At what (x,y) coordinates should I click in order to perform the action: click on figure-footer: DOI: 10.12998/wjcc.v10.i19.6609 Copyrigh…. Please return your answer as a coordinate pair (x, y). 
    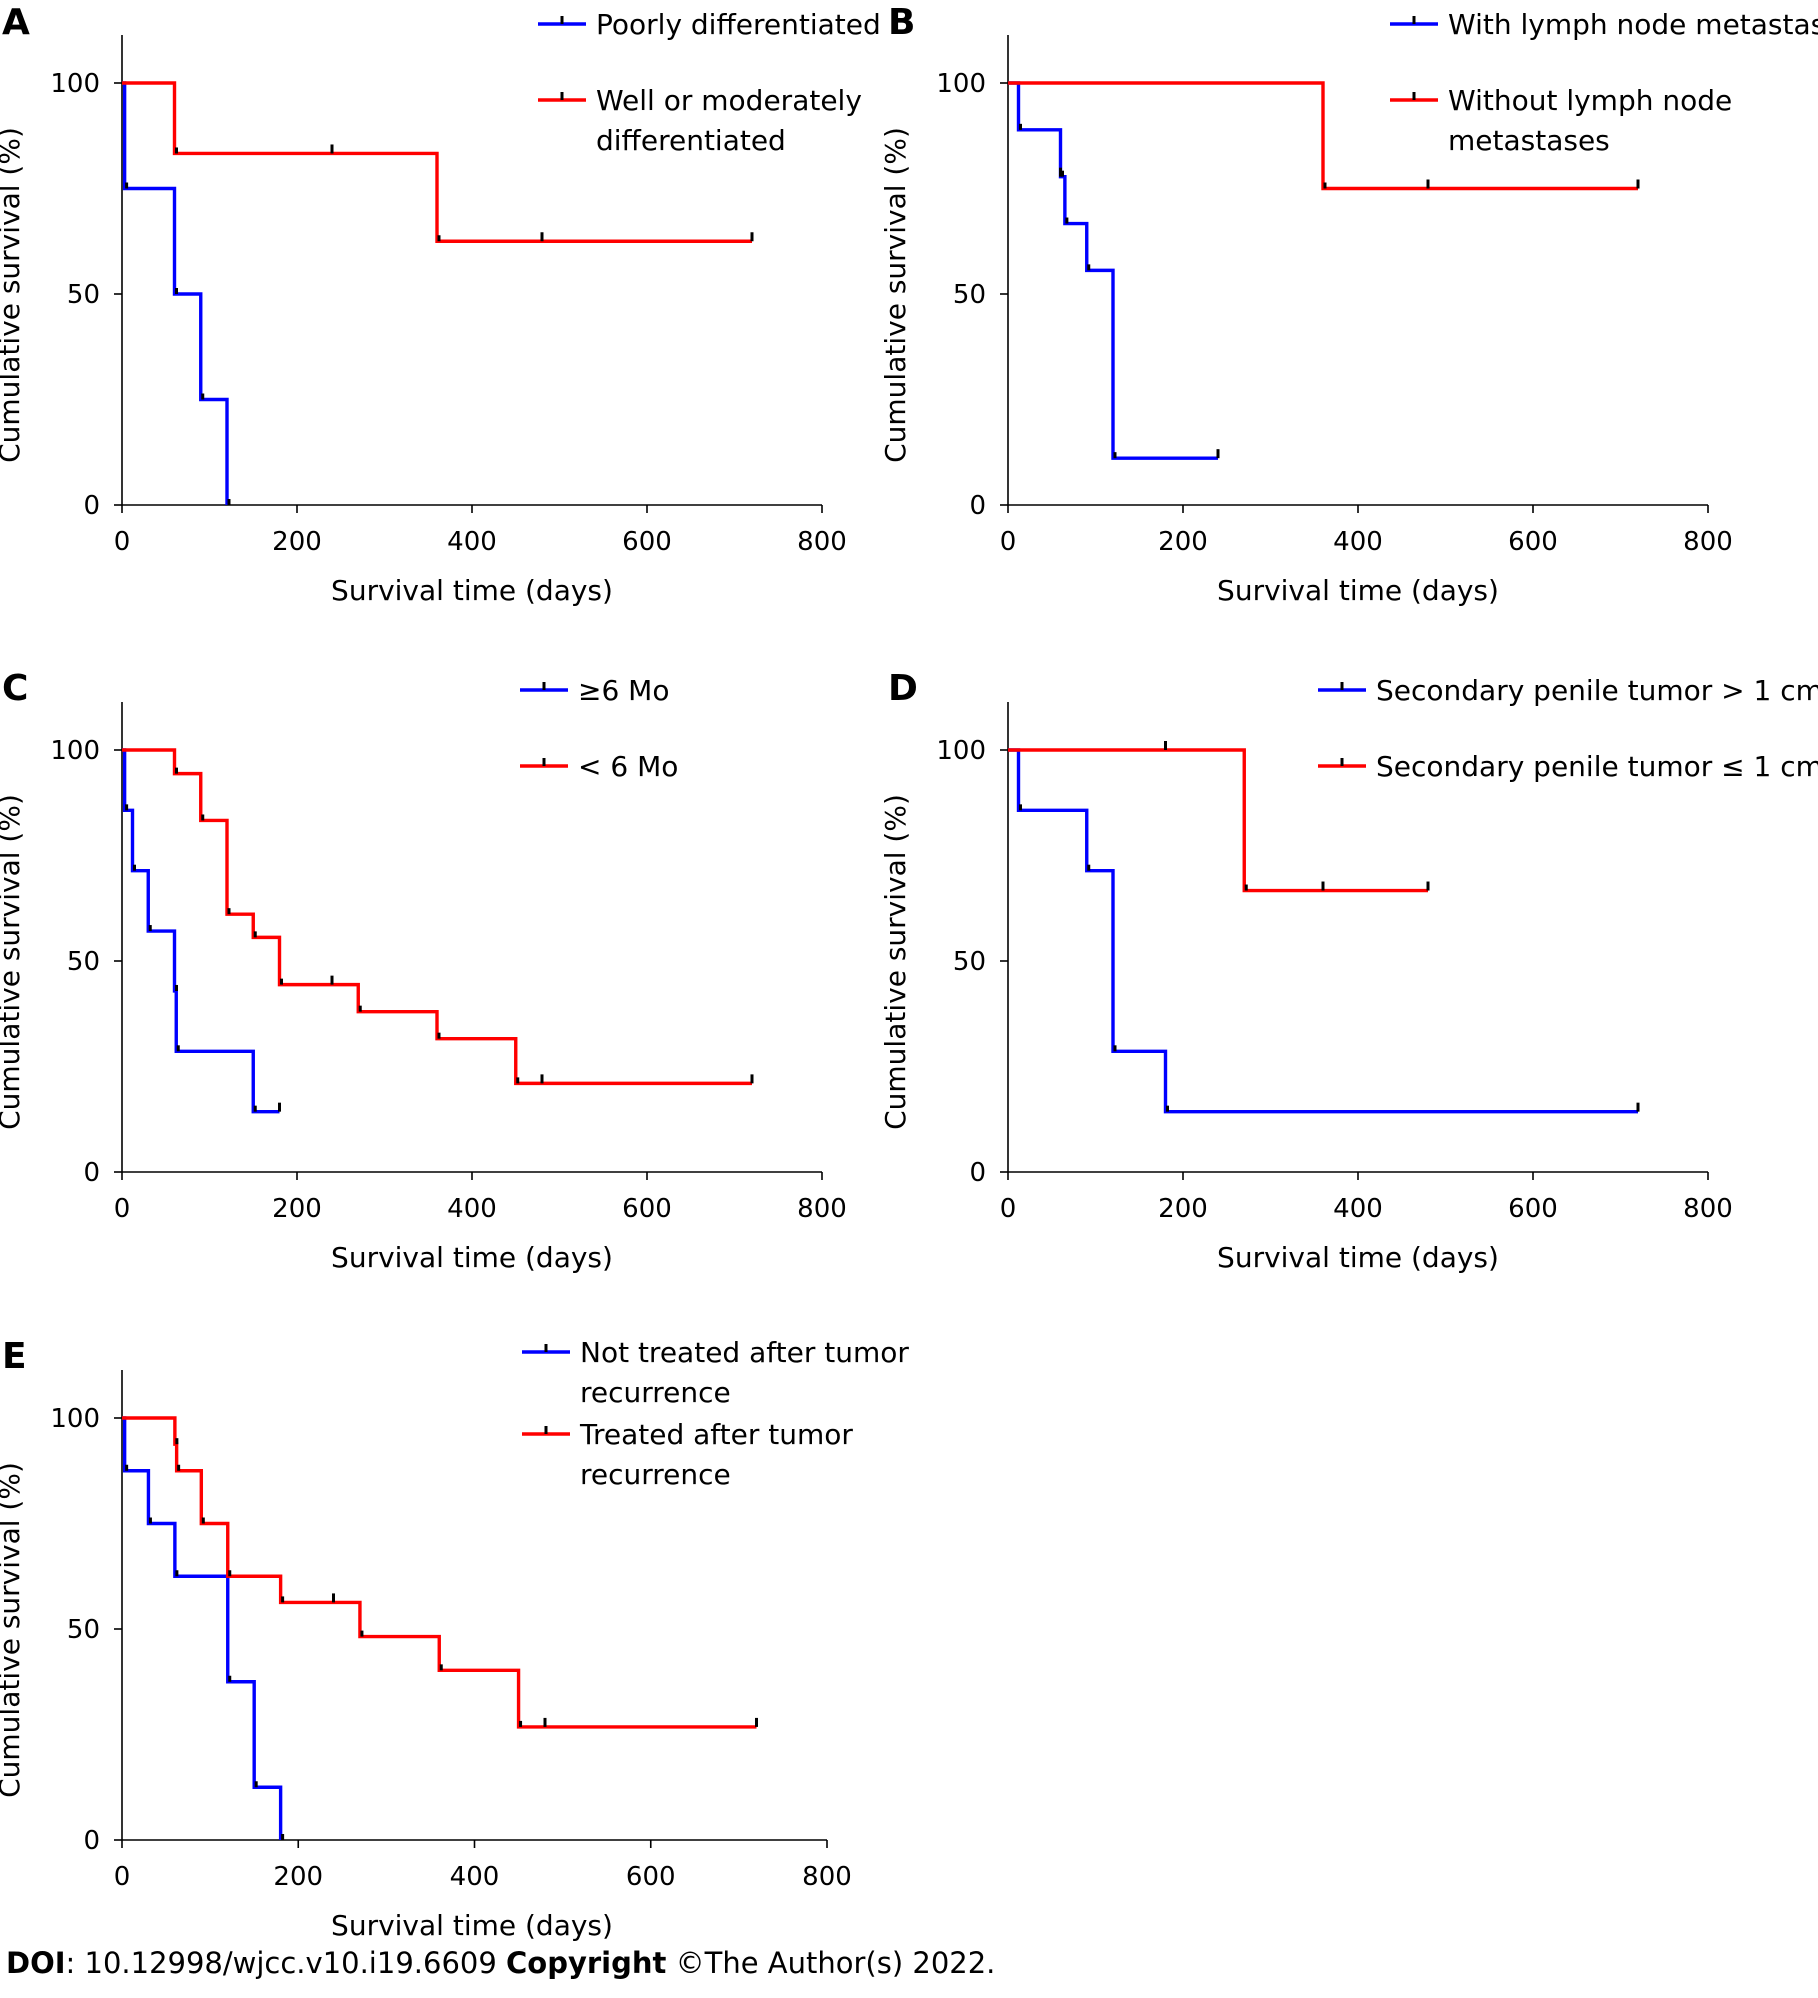
    Looking at the image, I should click on (500, 1963).